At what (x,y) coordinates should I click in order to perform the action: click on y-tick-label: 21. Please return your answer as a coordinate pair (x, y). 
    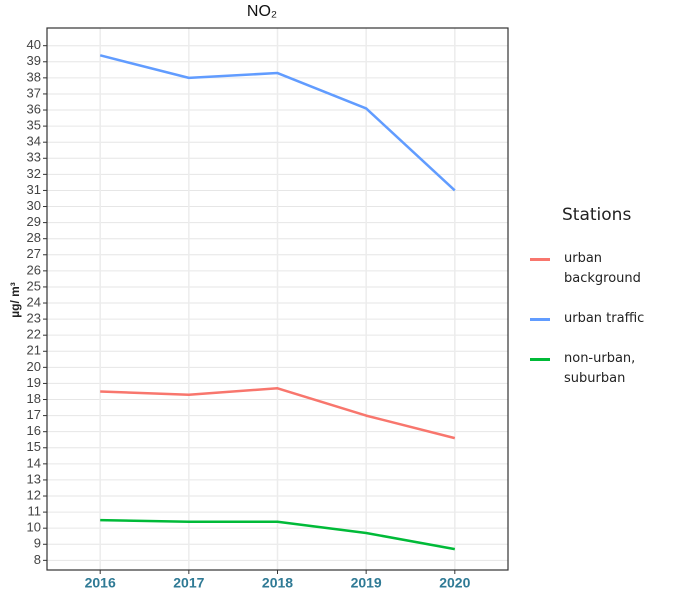
    Looking at the image, I should click on (34, 350).